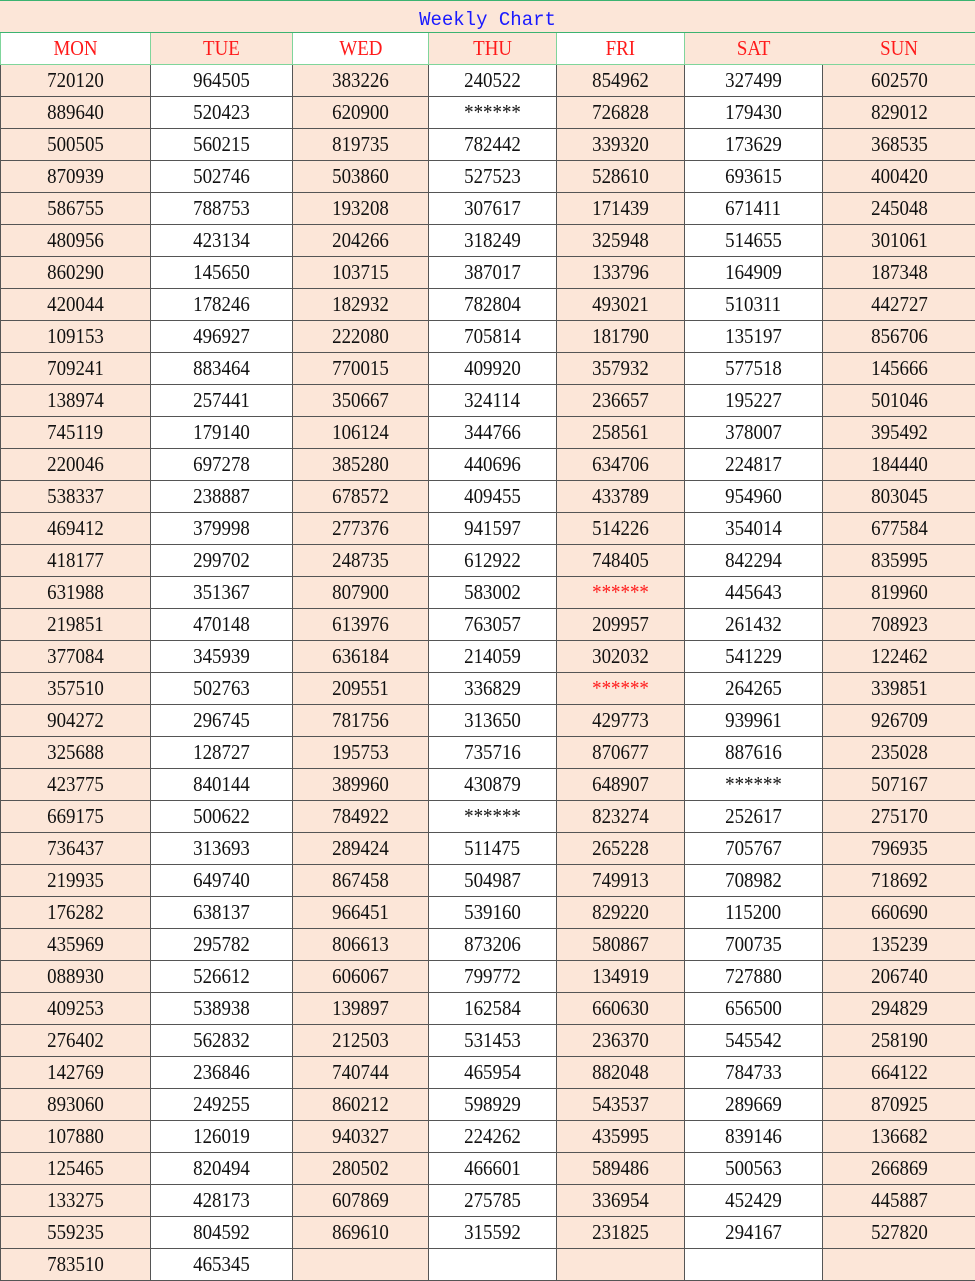  I want to click on cell-wed: 860212, so click(361, 1105).